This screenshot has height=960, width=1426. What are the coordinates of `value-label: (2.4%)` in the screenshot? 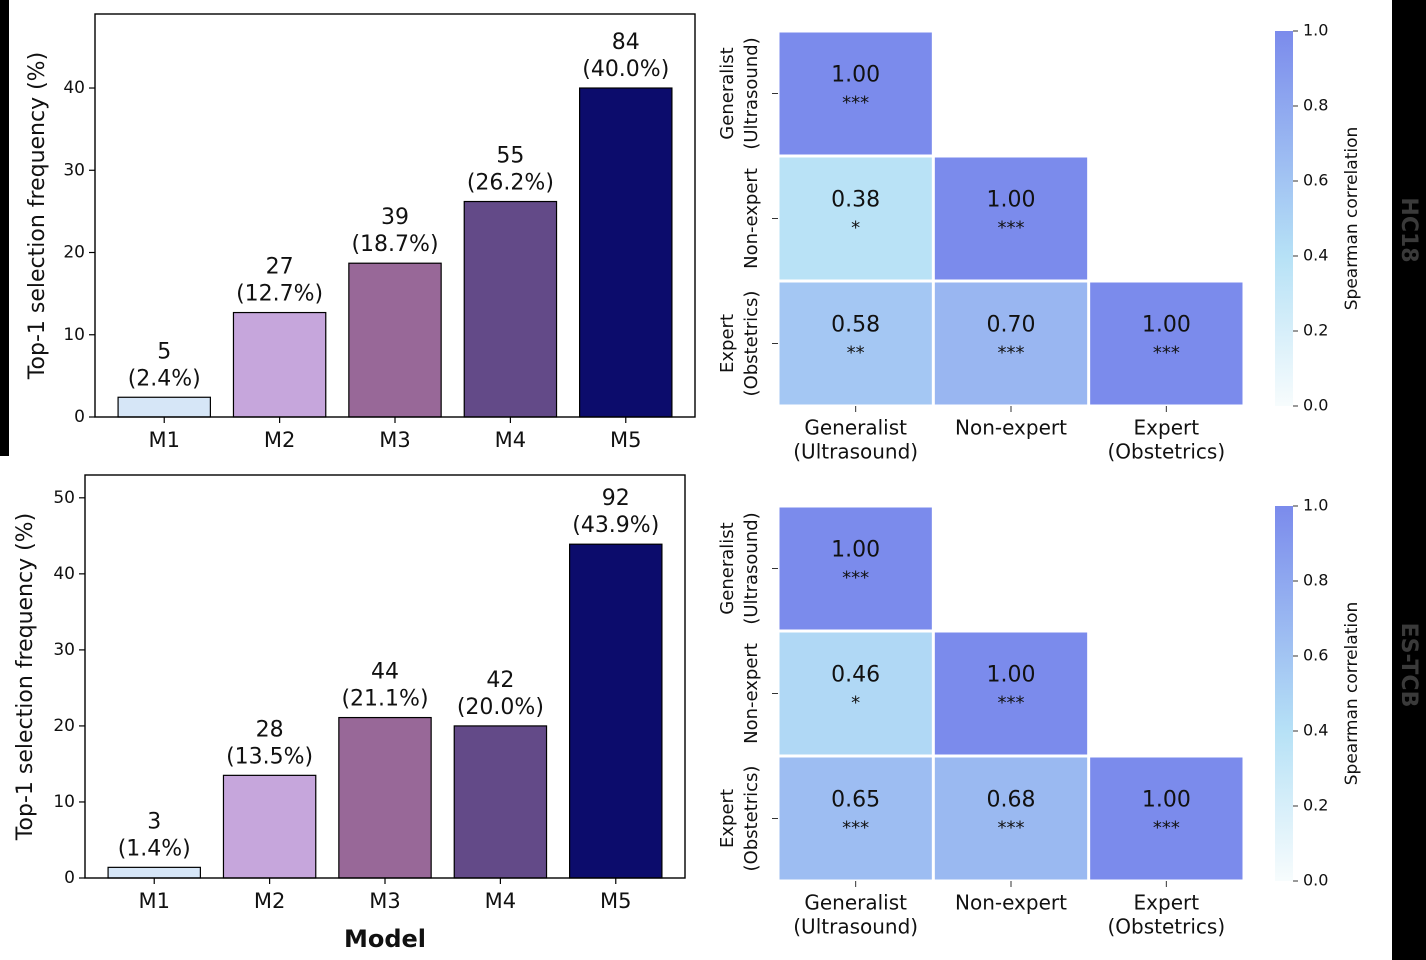 It's located at (164, 378).